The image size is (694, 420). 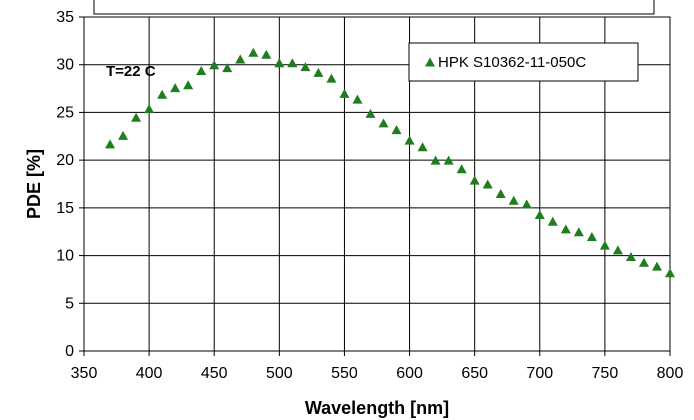 What do you see at coordinates (344, 373) in the screenshot?
I see `x-tick-label: 550` at bounding box center [344, 373].